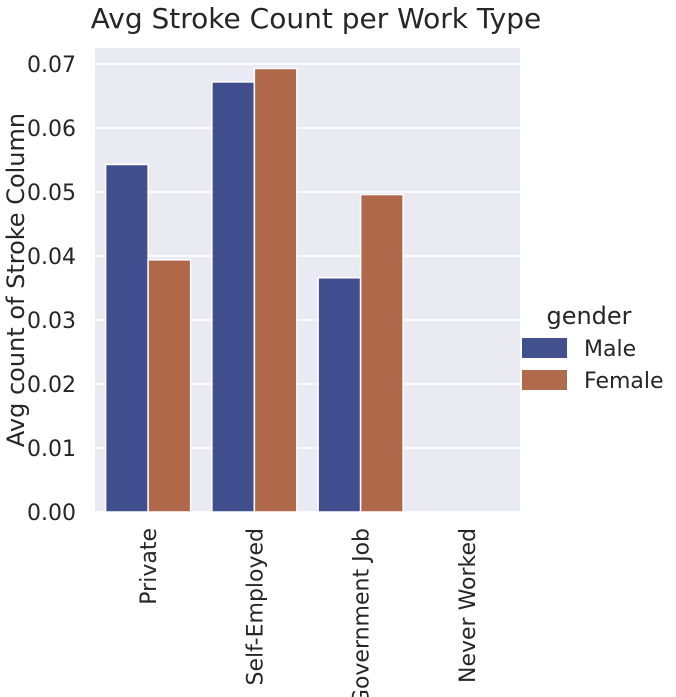  I want to click on legend-label: Female, so click(624, 381).